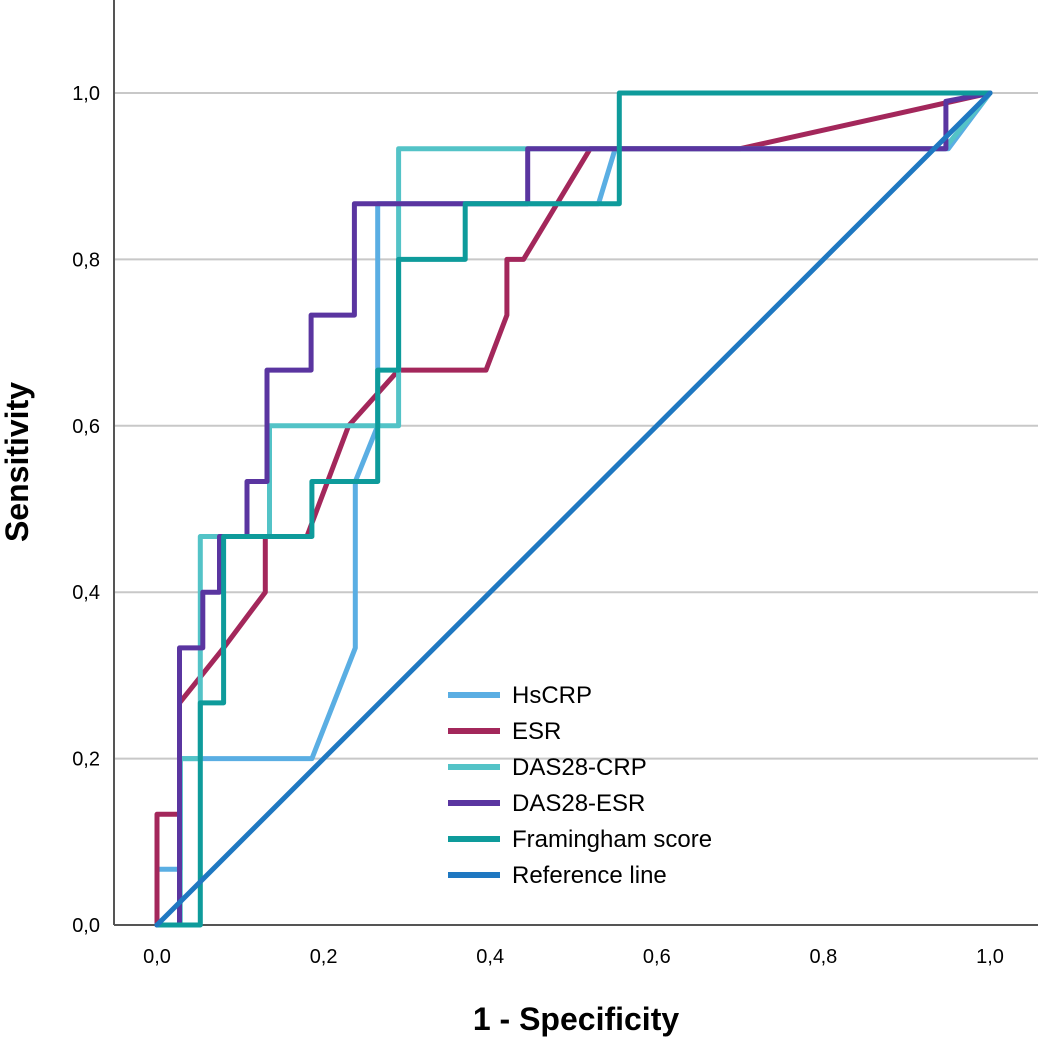 Image resolution: width=1038 pixels, height=1042 pixels. I want to click on x-axis-title: 1 - Specificity, so click(576, 1019).